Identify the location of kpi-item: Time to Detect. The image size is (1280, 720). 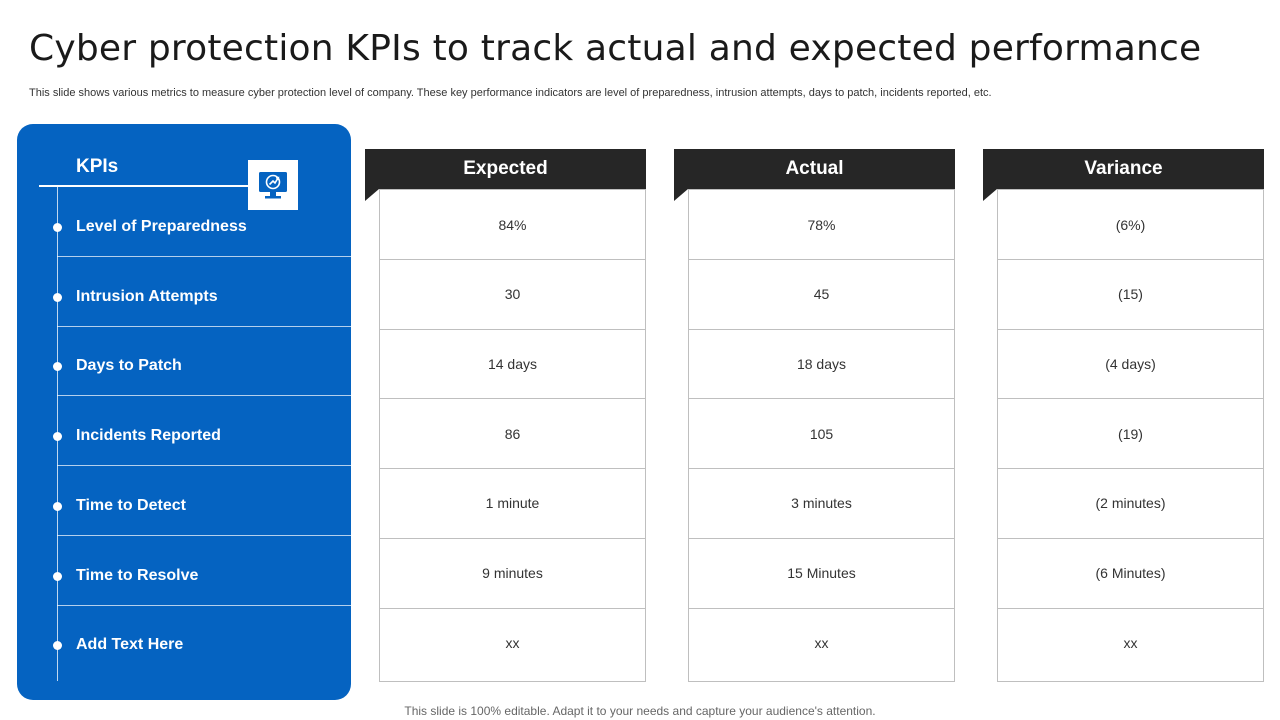
(202, 501).